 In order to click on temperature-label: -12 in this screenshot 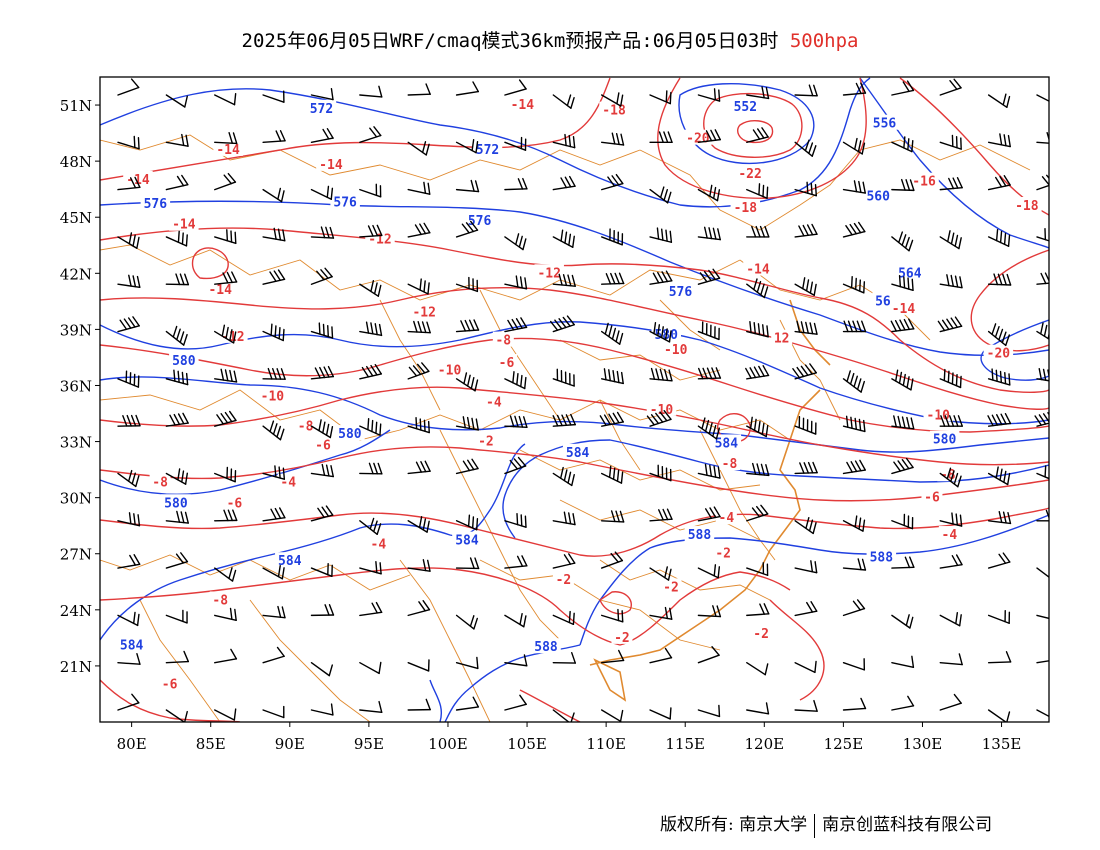, I will do `click(423, 313)`.